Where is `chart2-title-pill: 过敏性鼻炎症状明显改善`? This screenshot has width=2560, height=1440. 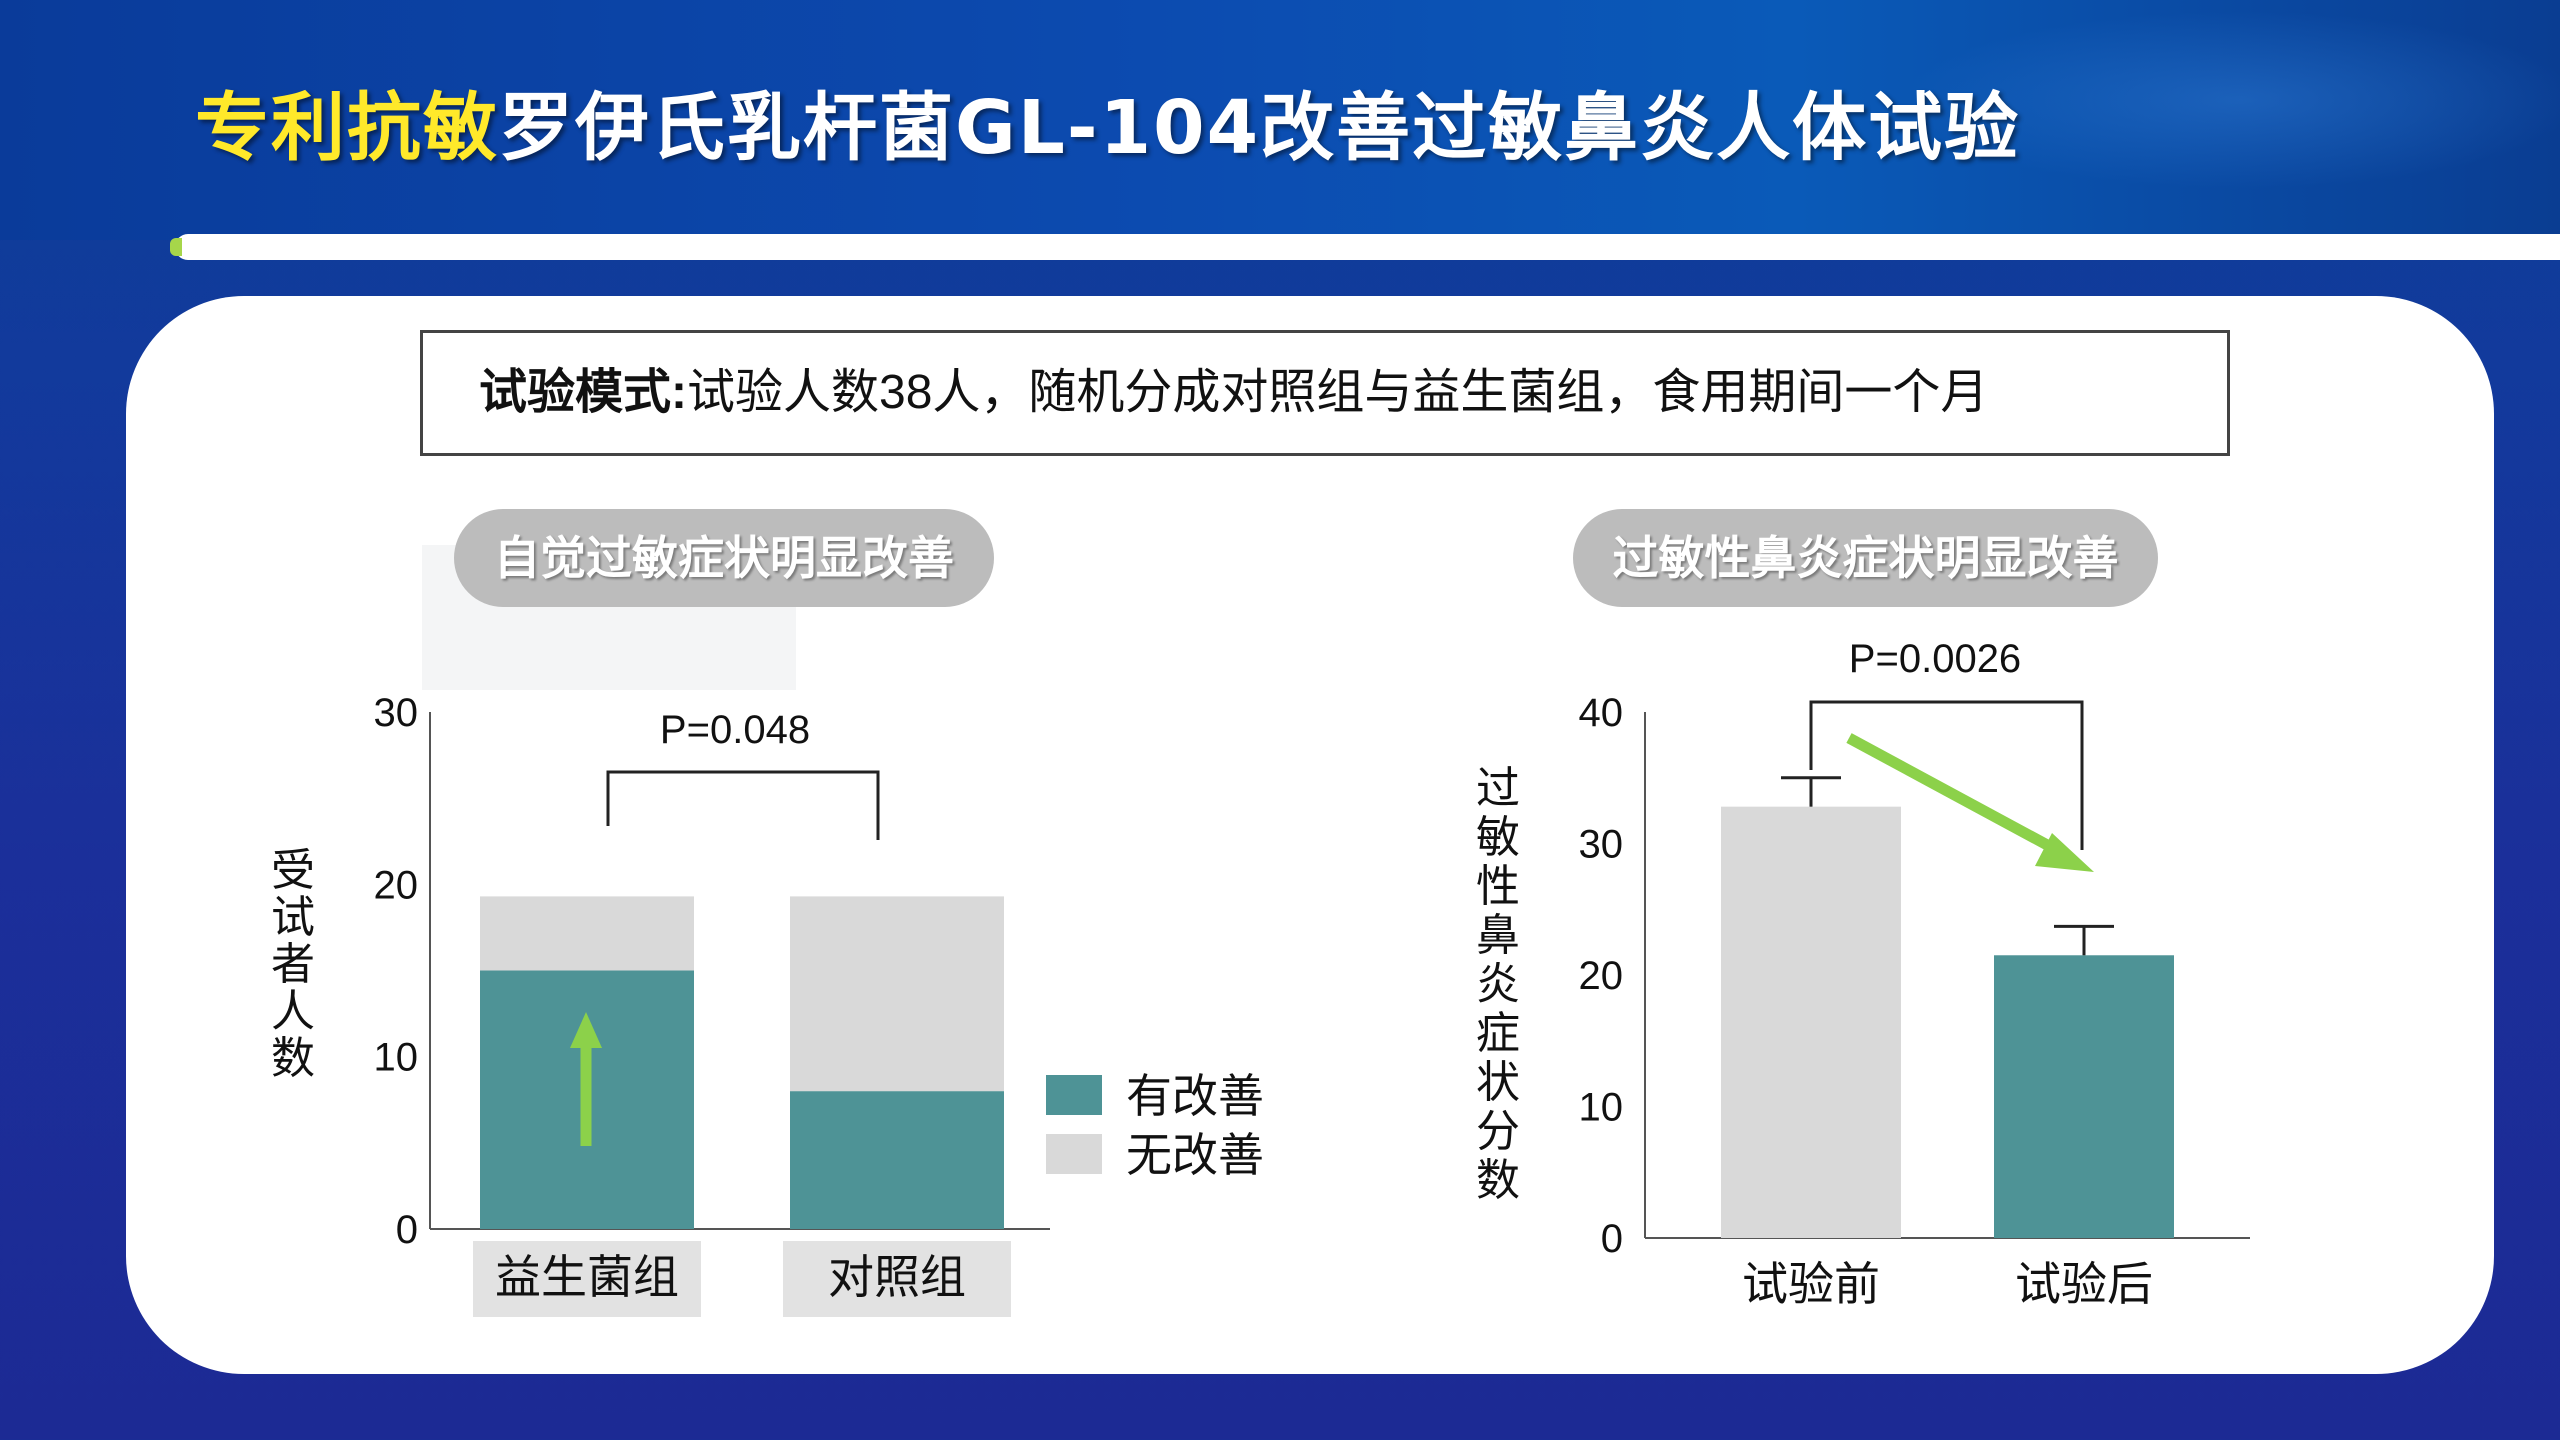 chart2-title-pill: 过敏性鼻炎症状明显改善 is located at coordinates (1865, 558).